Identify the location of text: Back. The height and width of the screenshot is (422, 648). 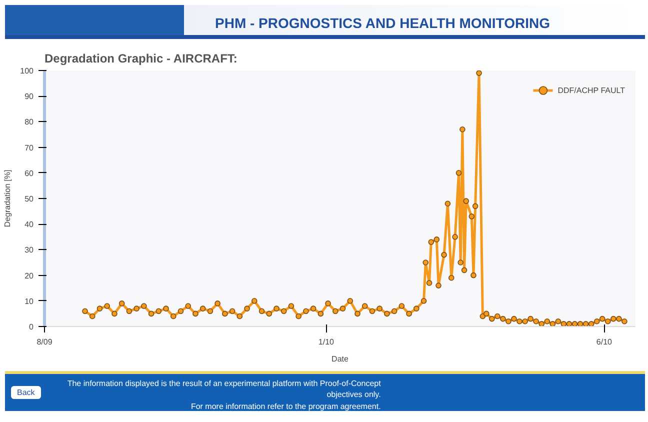
(26, 393).